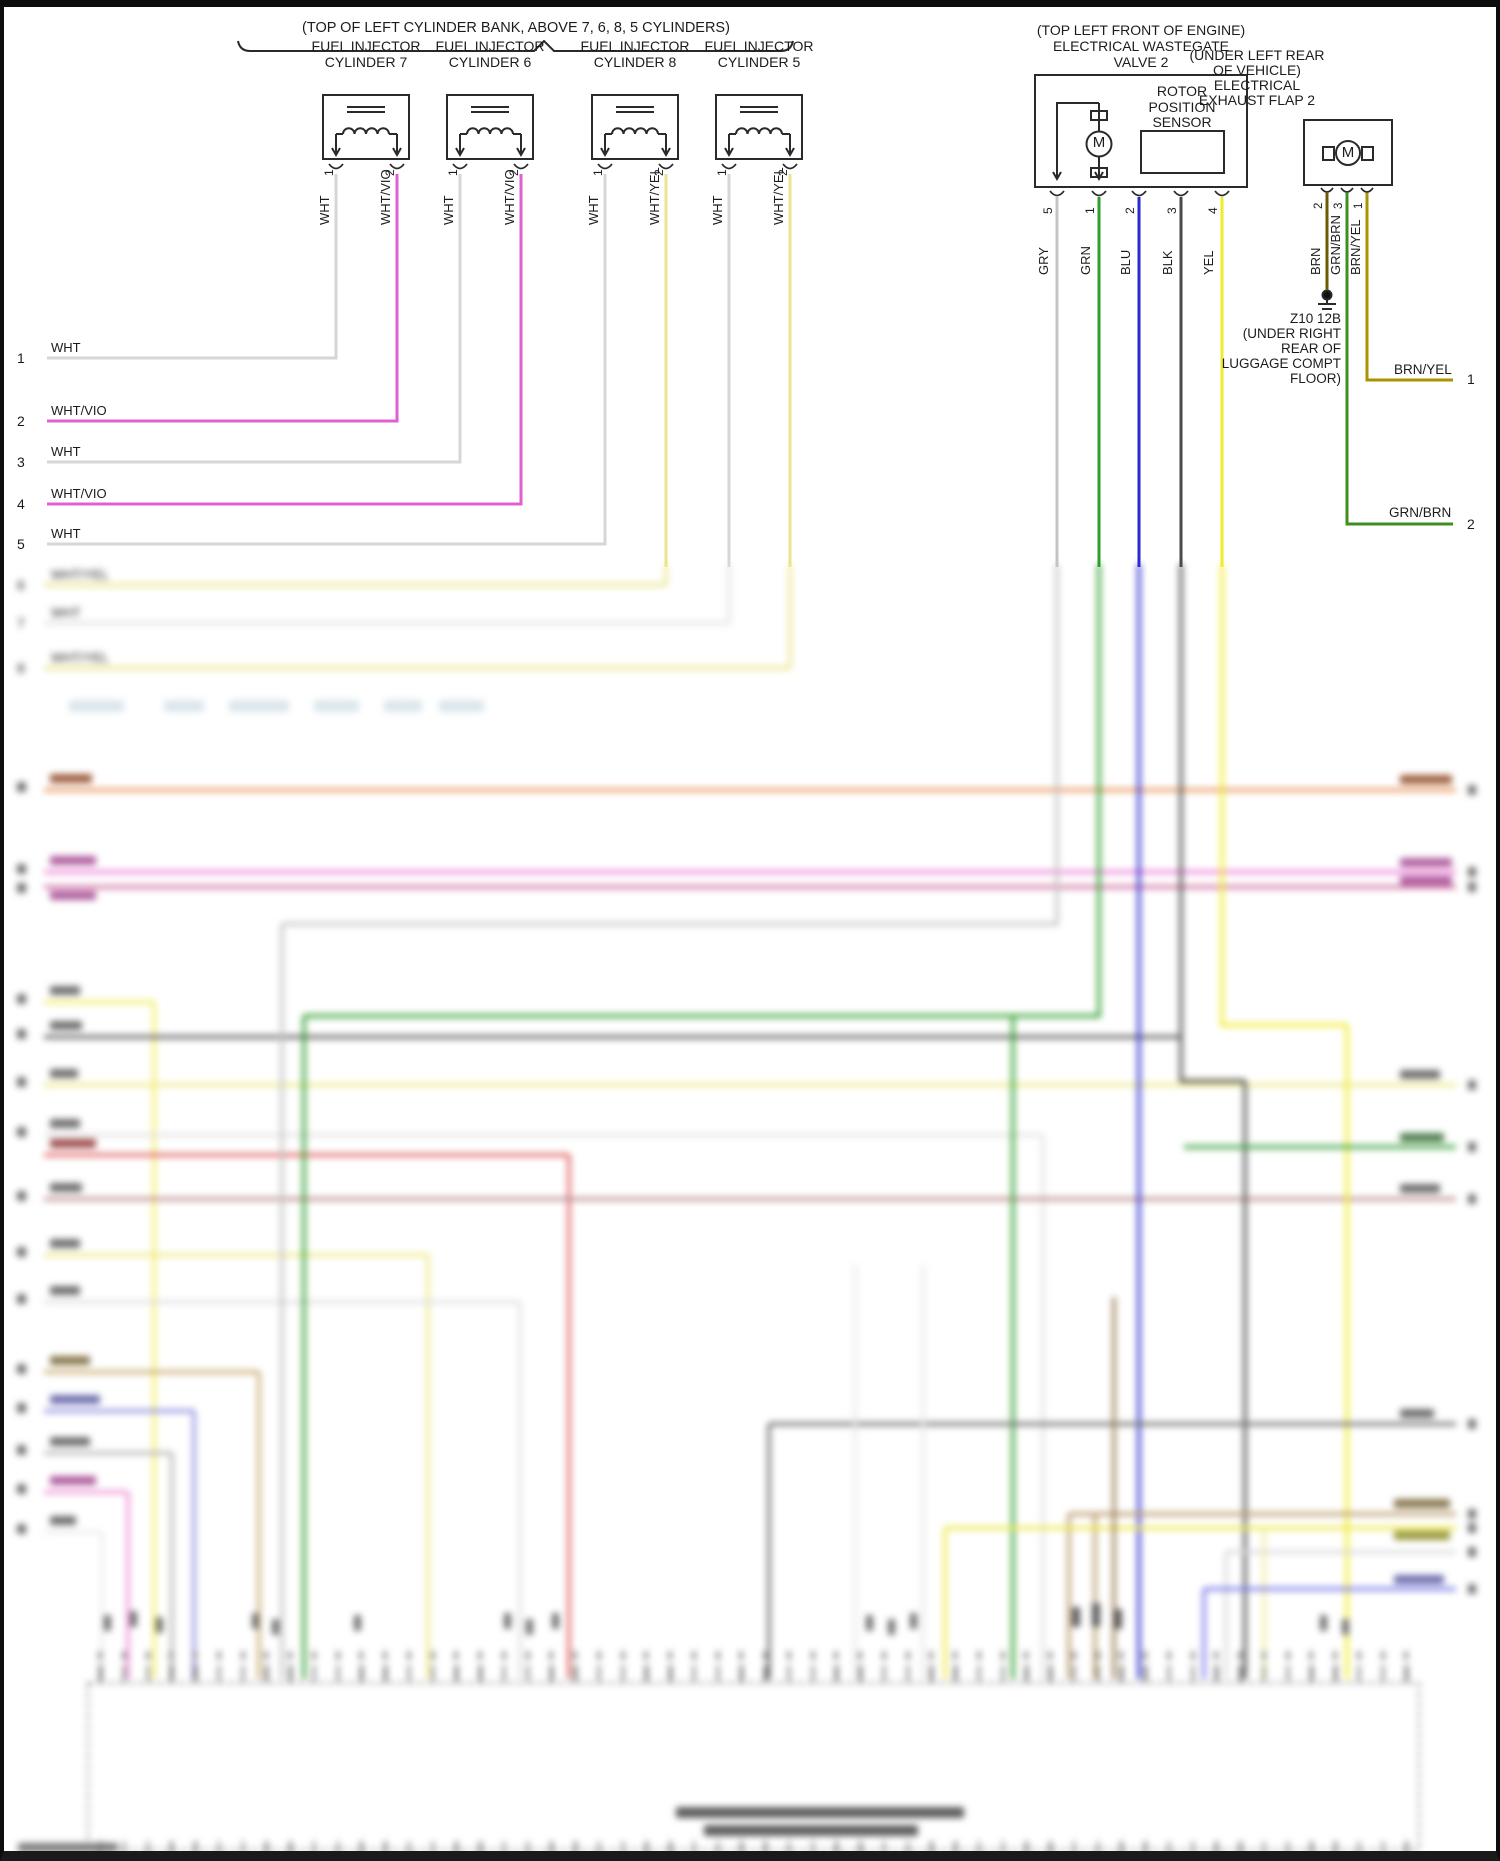  What do you see at coordinates (1420, 512) in the screenshot?
I see `exit2-label: GRN/BRN` at bounding box center [1420, 512].